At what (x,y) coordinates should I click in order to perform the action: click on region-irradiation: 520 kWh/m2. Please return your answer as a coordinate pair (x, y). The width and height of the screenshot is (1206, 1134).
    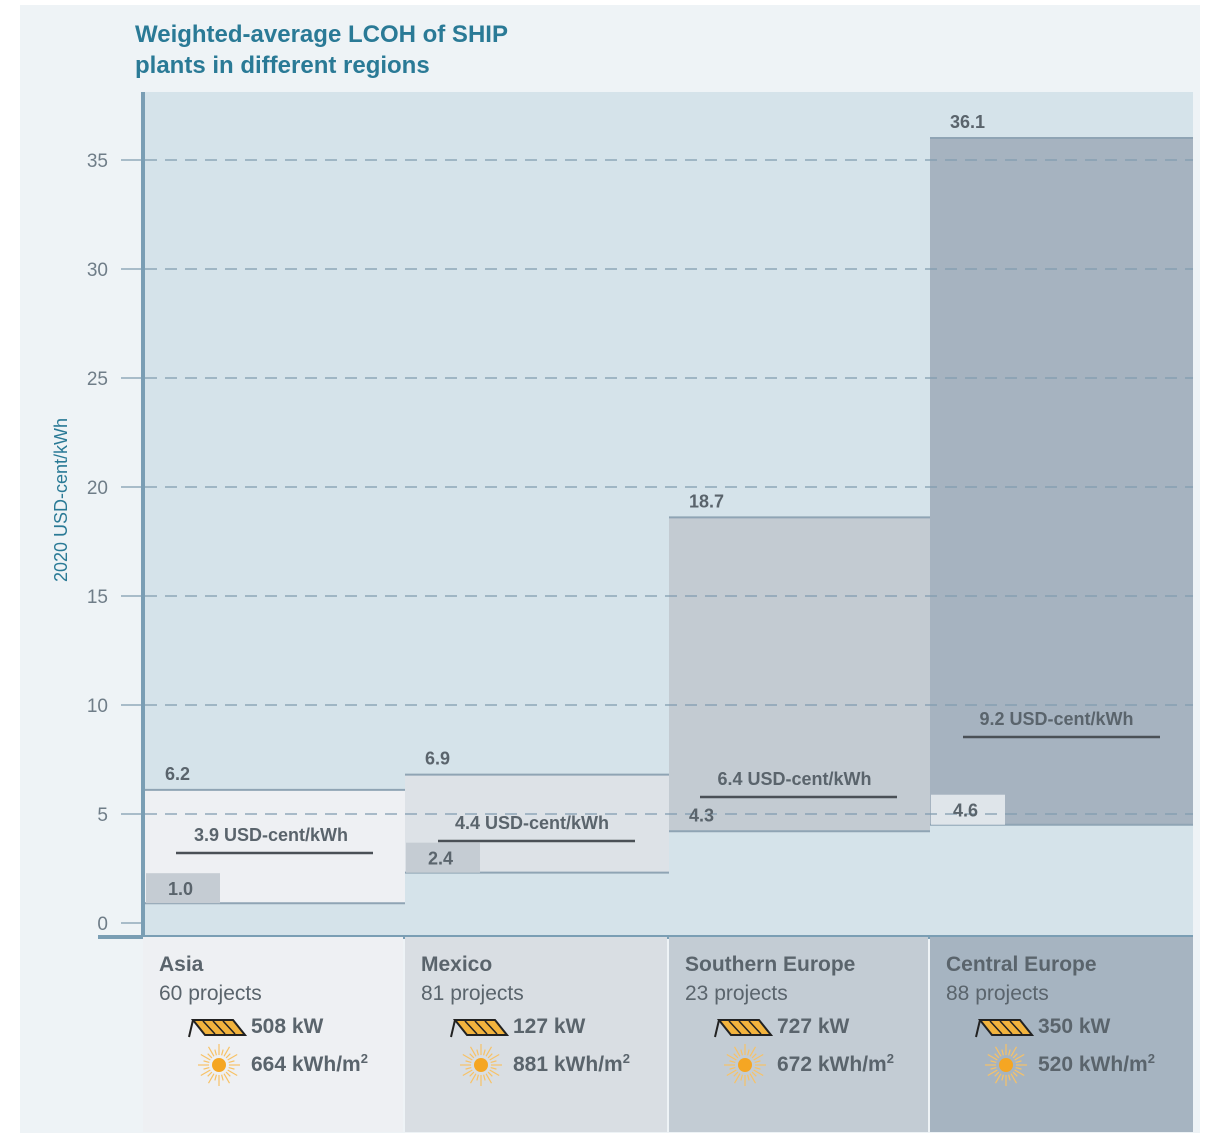
    Looking at the image, I should click on (1096, 1063).